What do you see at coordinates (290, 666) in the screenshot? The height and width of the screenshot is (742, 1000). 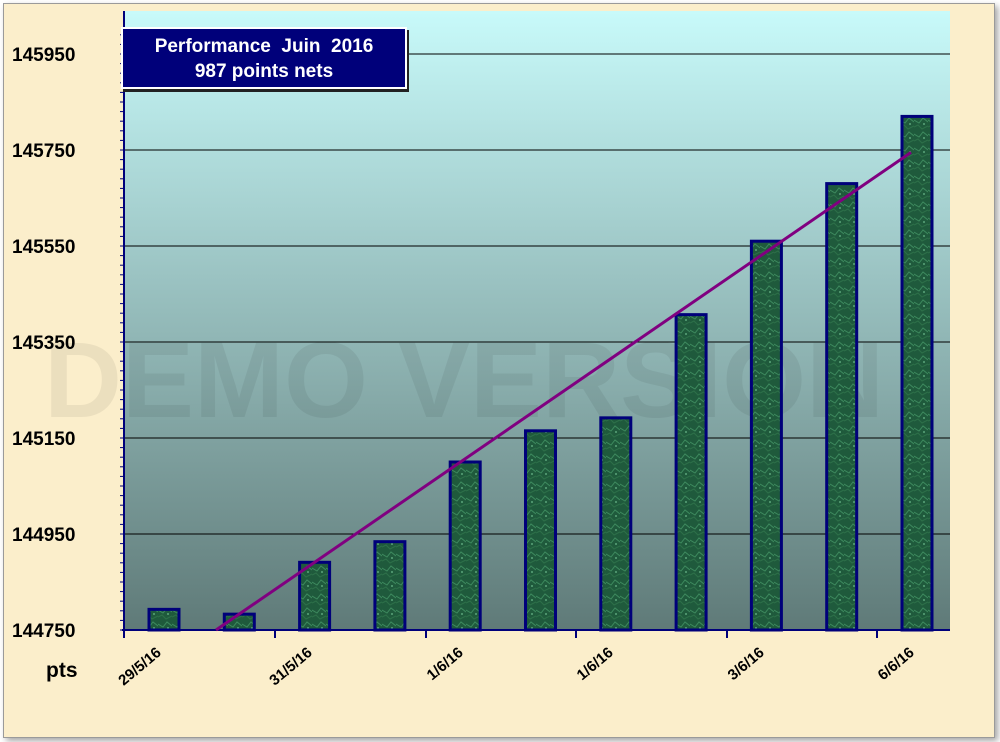 I see `x-tick-label: 31/5/16` at bounding box center [290, 666].